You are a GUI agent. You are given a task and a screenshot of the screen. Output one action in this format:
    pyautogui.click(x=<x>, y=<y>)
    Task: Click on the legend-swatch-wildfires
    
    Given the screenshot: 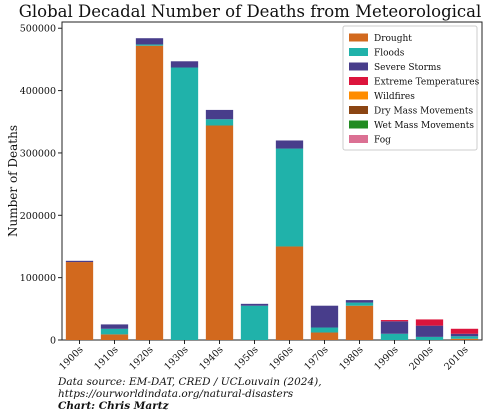 What is the action you would take?
    pyautogui.click(x=358, y=95)
    